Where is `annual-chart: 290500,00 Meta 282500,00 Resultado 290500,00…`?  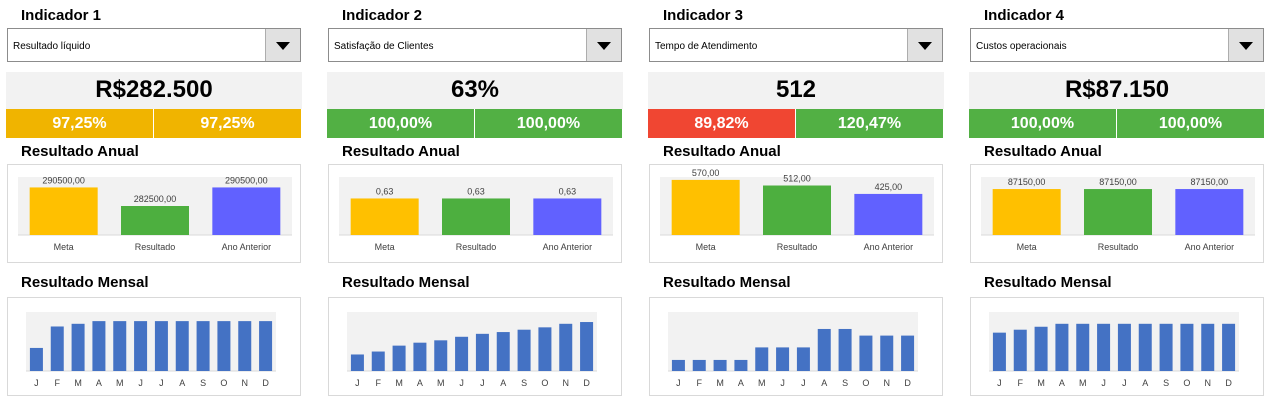 annual-chart: 290500,00 Meta 282500,00 Resultado 290500,00… is located at coordinates (154, 213).